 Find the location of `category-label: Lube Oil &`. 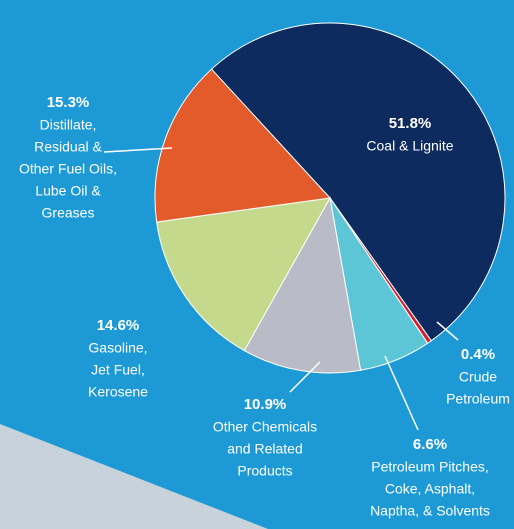

category-label: Lube Oil & is located at coordinates (68, 191).